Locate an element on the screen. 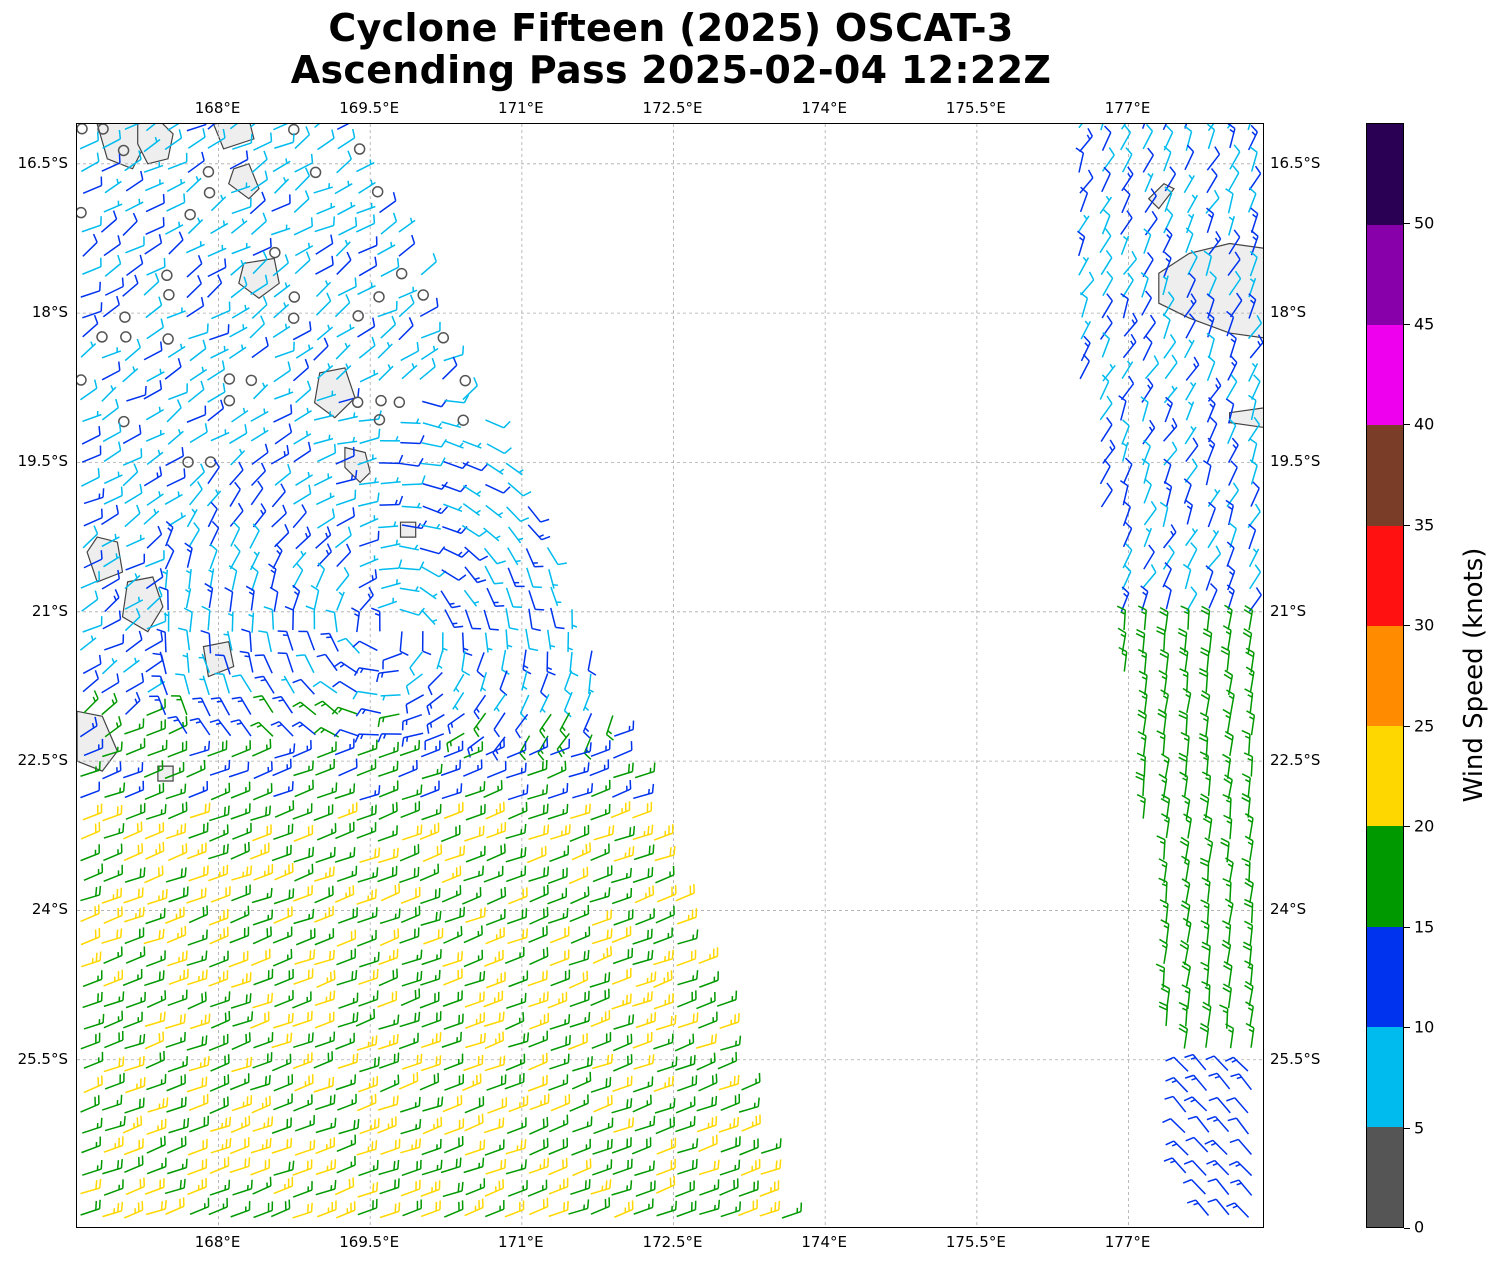 The width and height of the screenshot is (1502, 1264). colorbar-tick-mark is located at coordinates (1407, 525).